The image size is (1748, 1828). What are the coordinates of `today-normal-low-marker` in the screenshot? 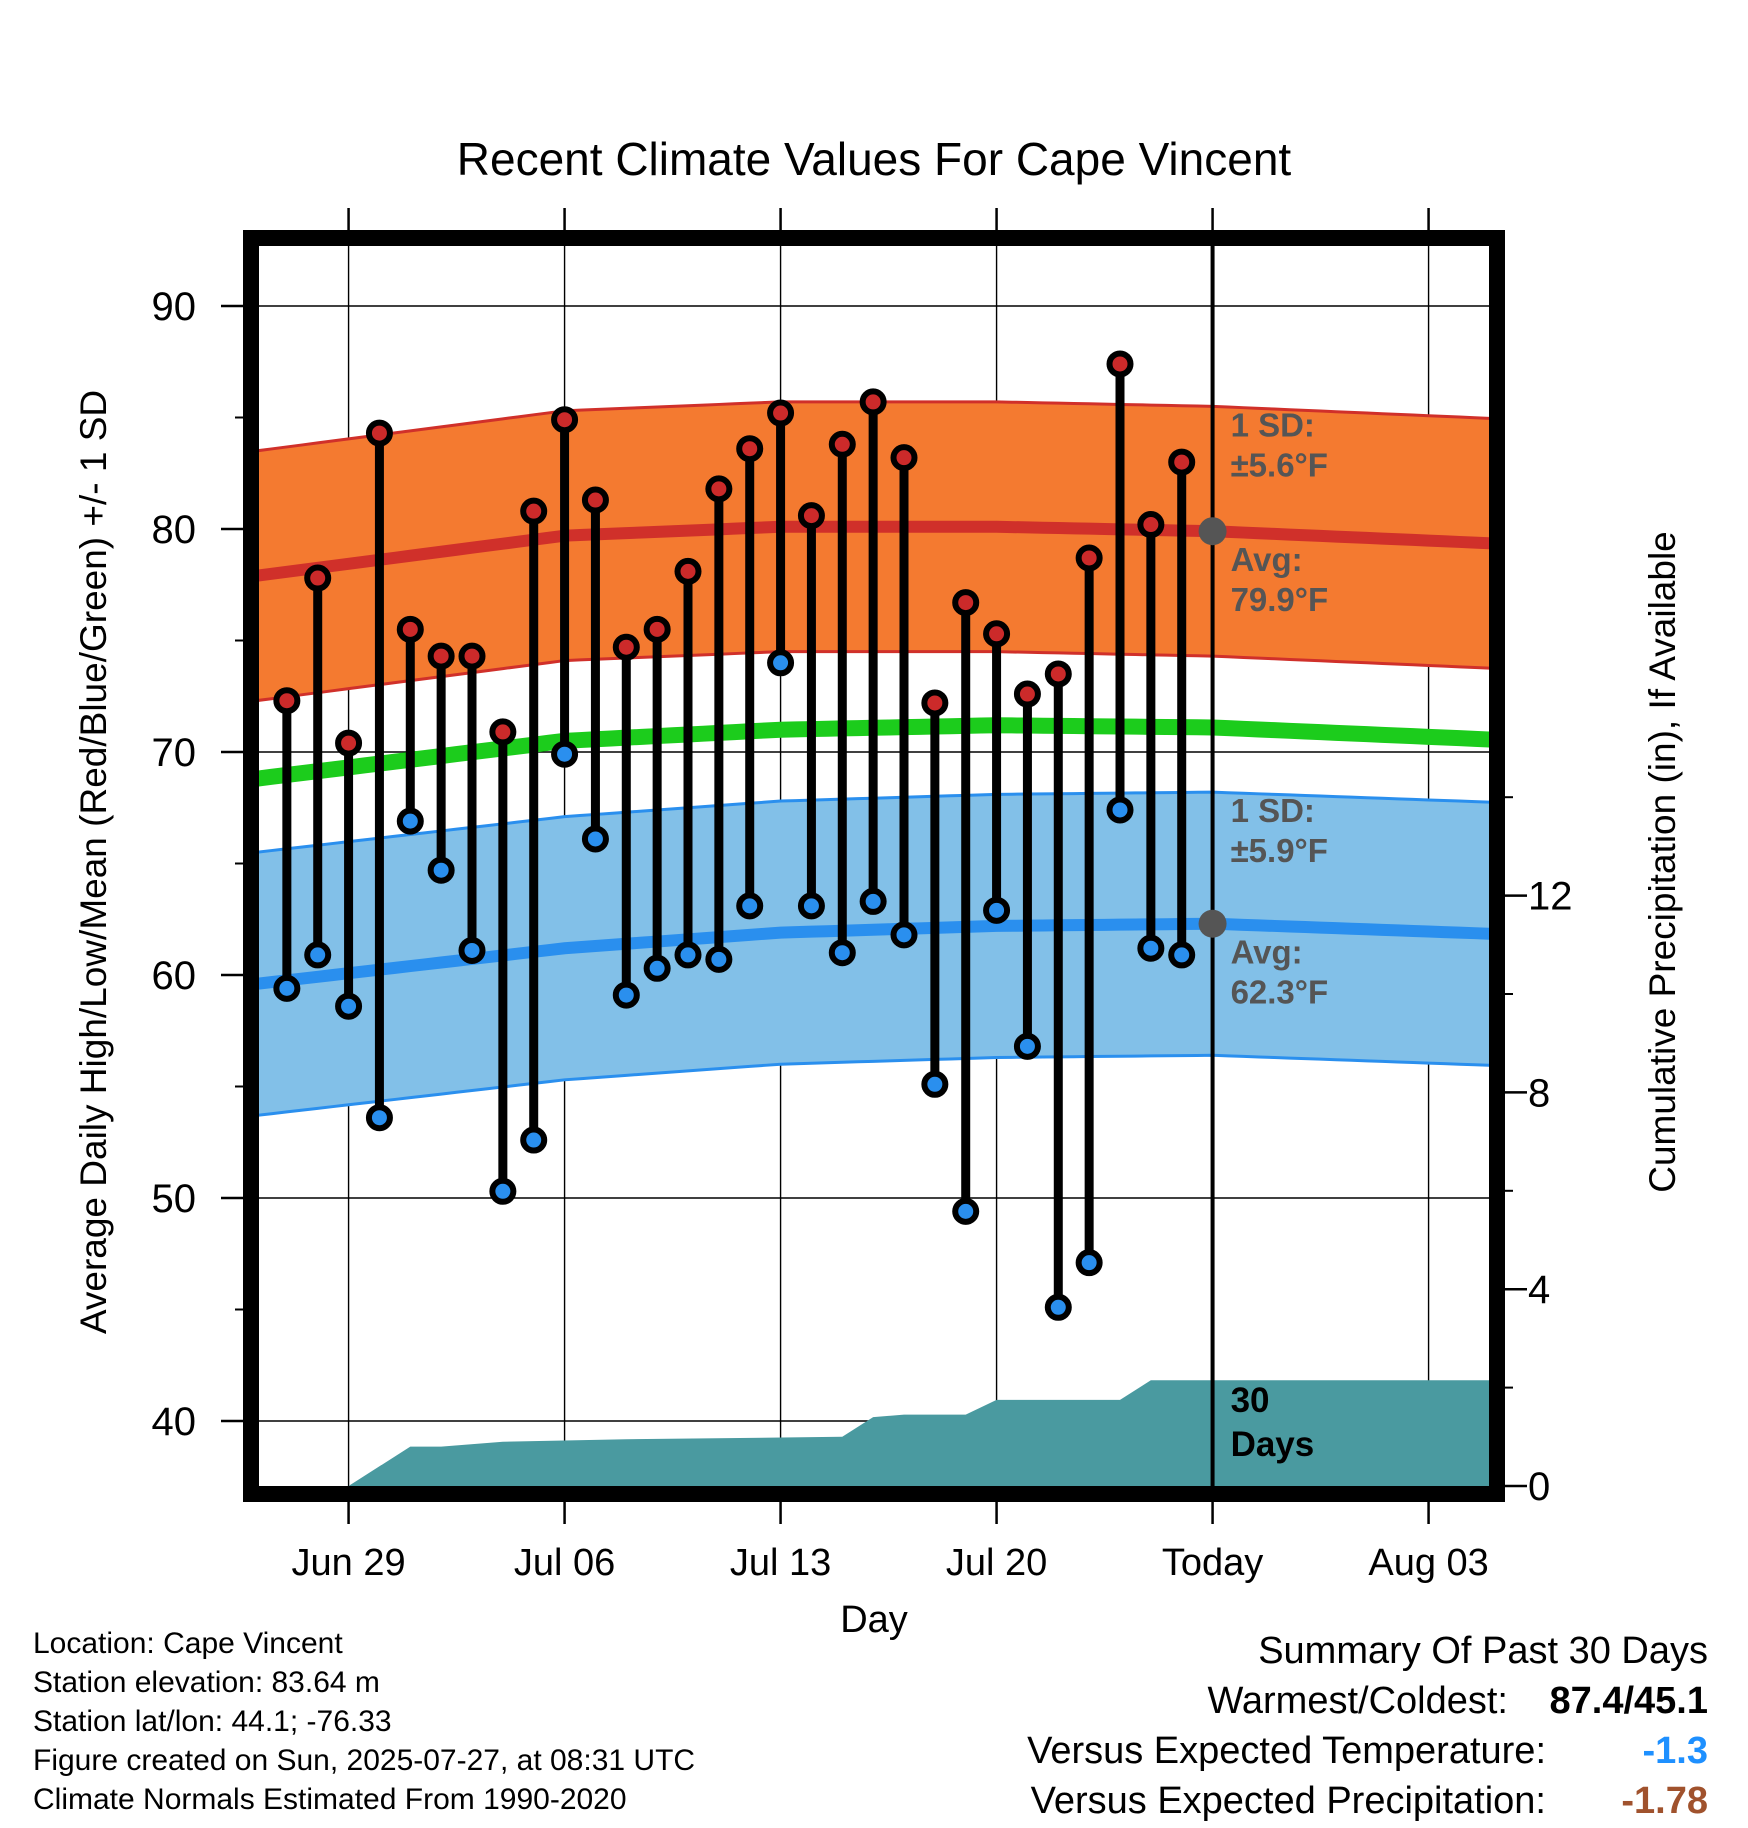 It's located at (1212, 923).